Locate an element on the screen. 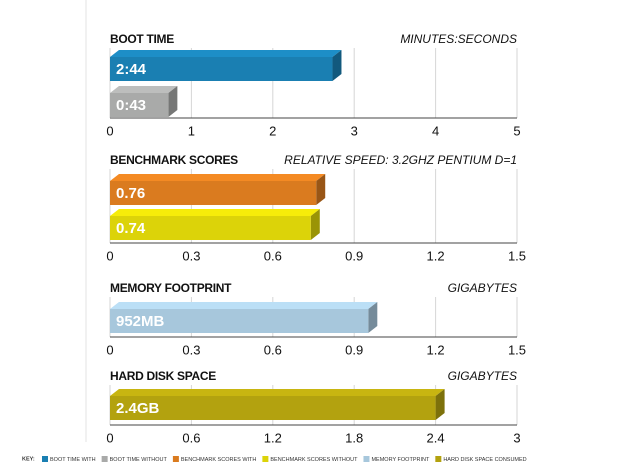  value-label: 0:43 is located at coordinates (131, 105).